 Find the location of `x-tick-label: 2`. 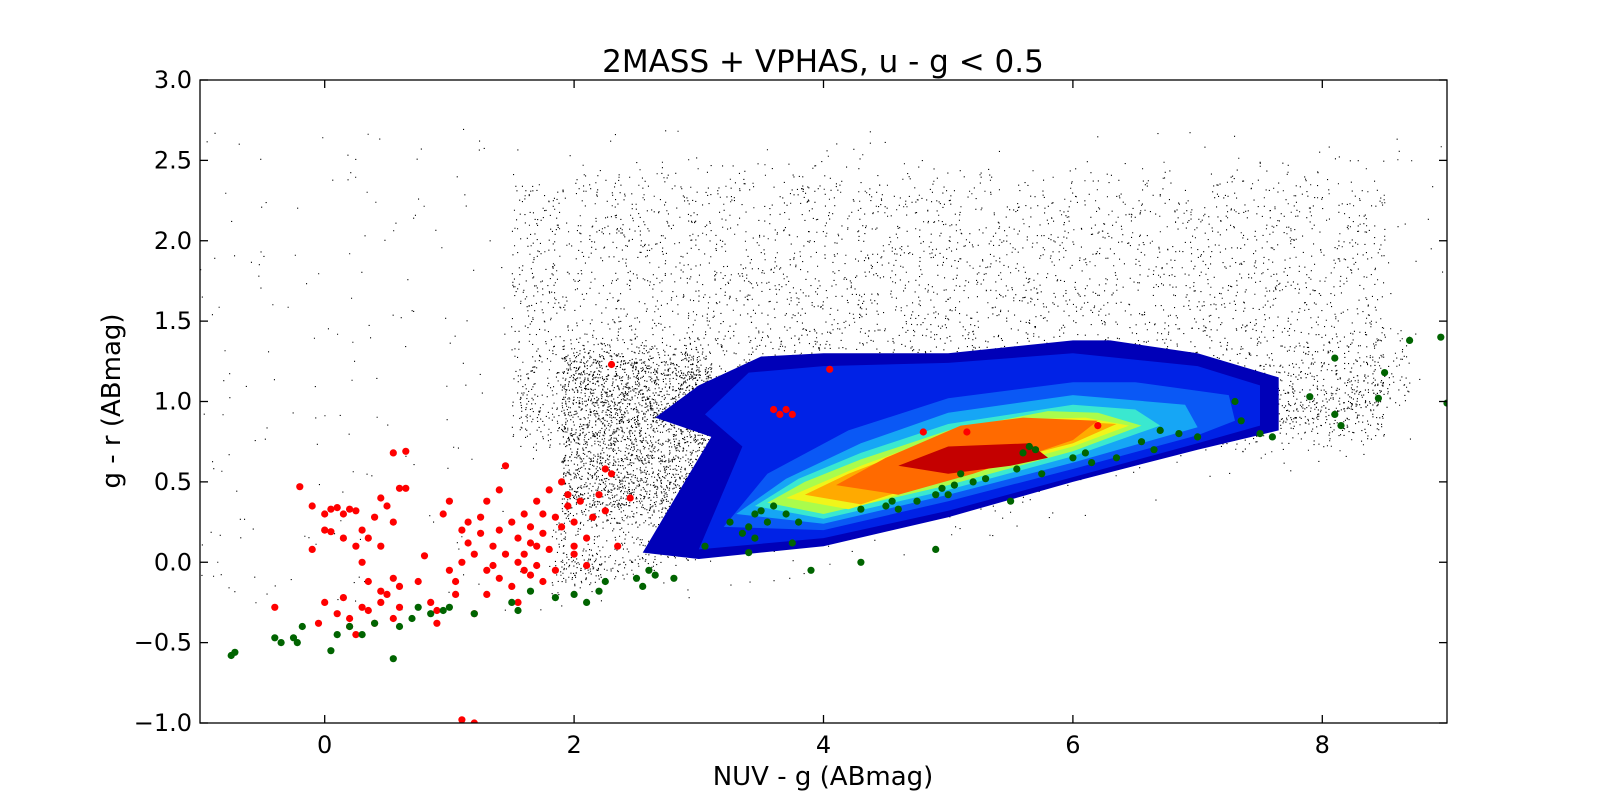

x-tick-label: 2 is located at coordinates (573, 745).